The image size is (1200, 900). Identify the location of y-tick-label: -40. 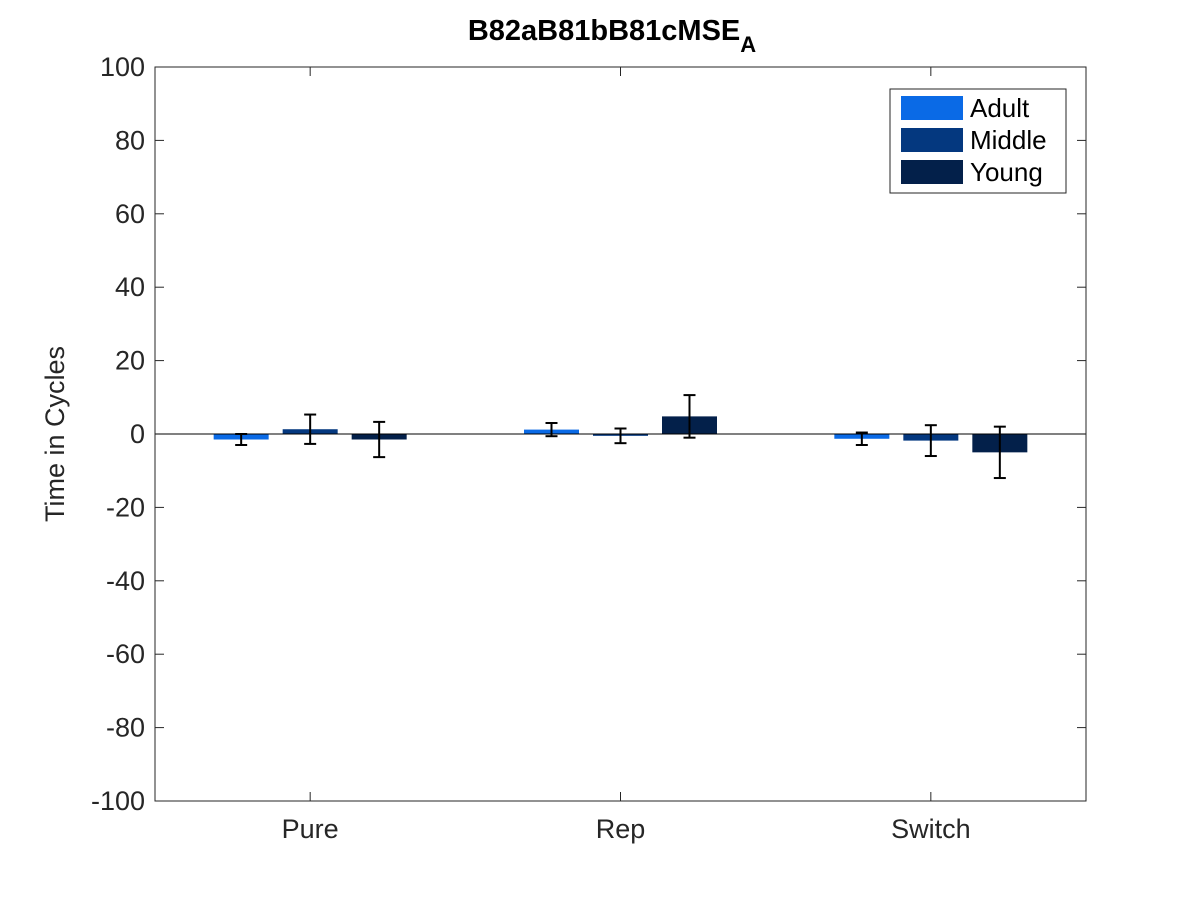
(125, 581).